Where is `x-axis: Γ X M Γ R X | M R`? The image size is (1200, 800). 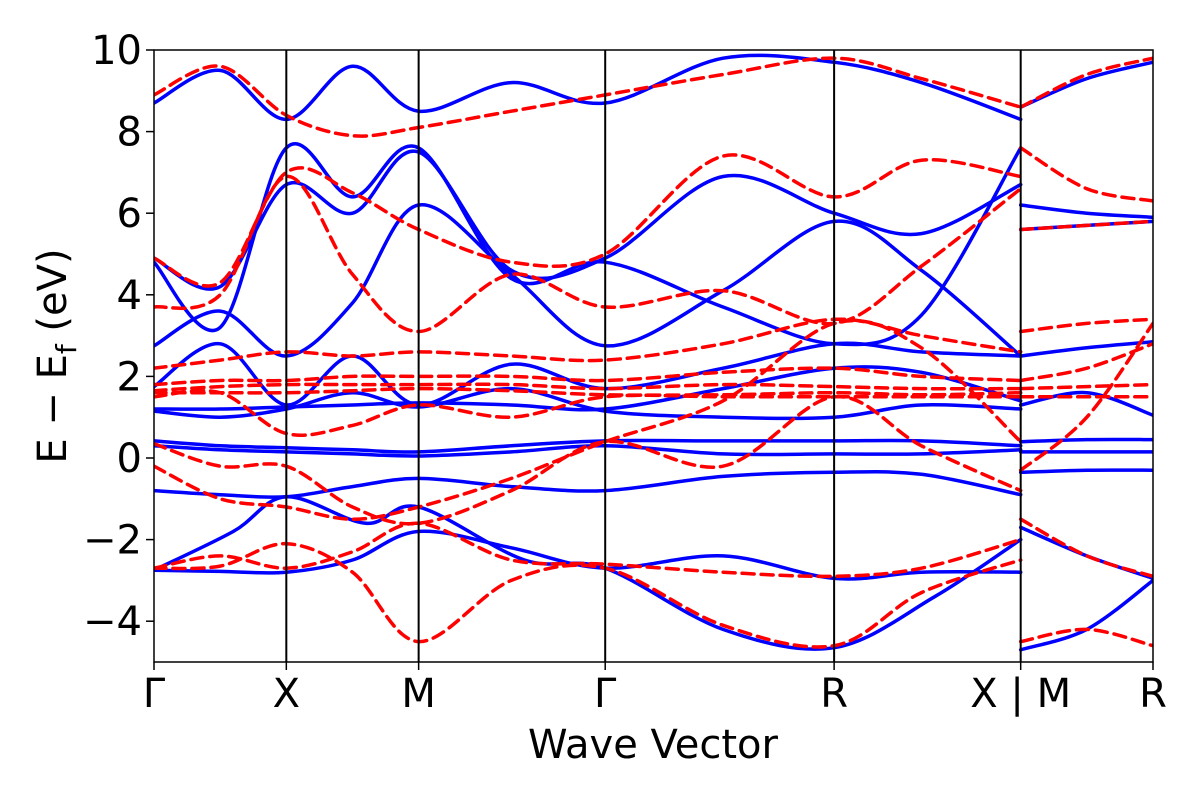
x-axis: Γ X M Γ R X | M R is located at coordinates (655, 689).